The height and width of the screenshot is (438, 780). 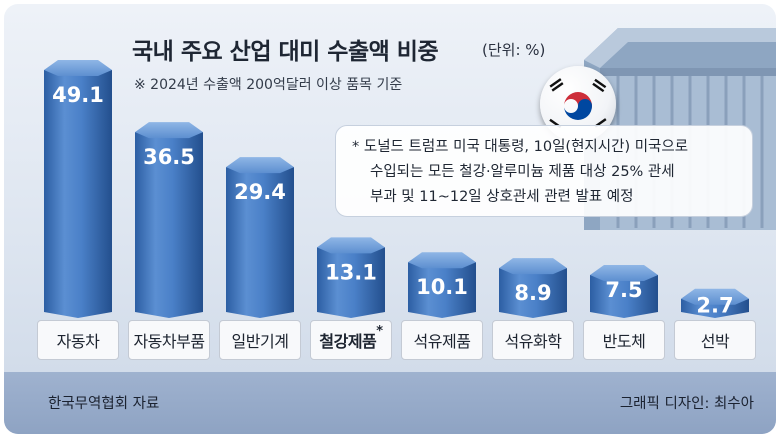 I want to click on category-label: 철강제품 *, so click(x=351, y=340).